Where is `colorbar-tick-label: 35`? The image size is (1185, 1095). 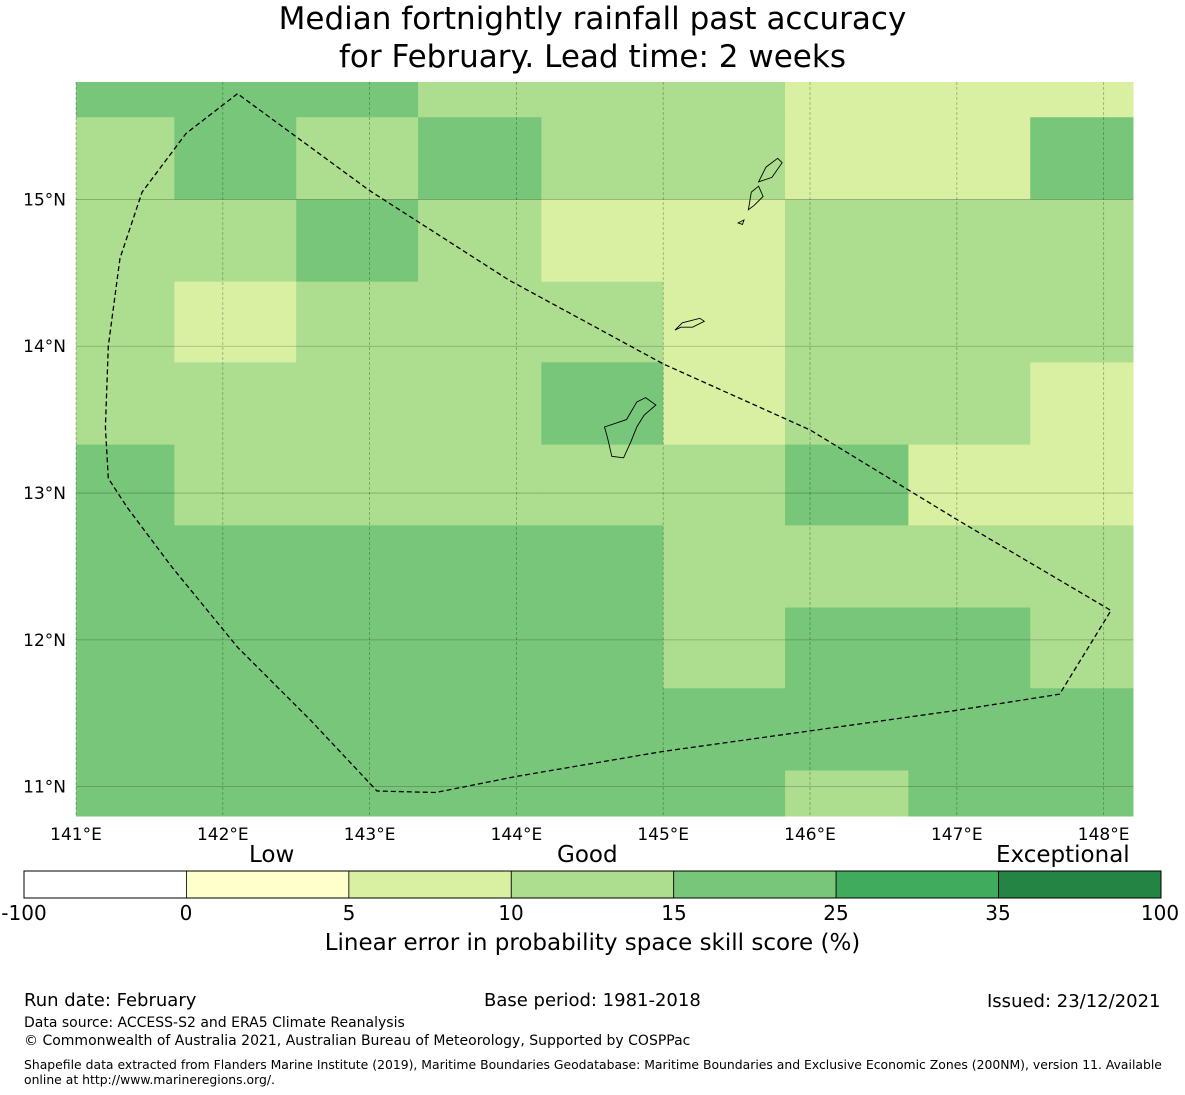 colorbar-tick-label: 35 is located at coordinates (998, 913).